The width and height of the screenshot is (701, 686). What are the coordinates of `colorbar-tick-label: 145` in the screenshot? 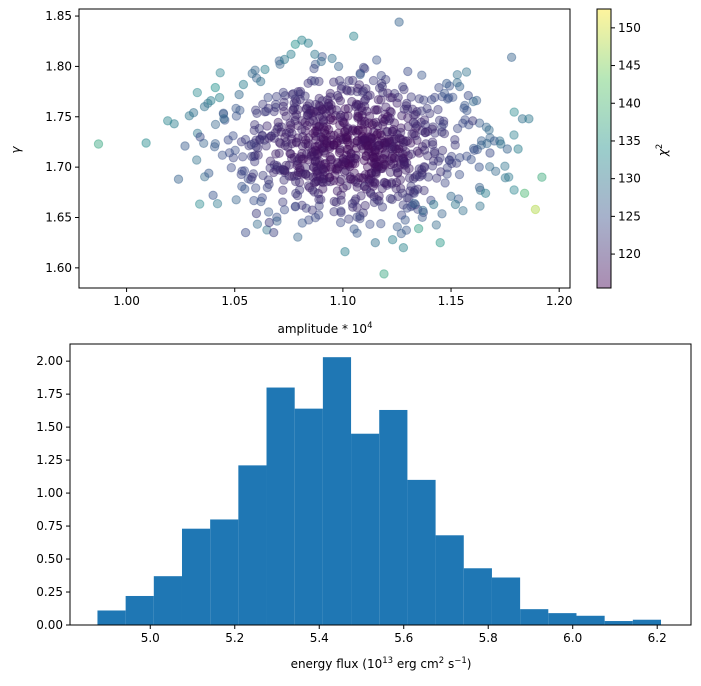 It's located at (629, 66).